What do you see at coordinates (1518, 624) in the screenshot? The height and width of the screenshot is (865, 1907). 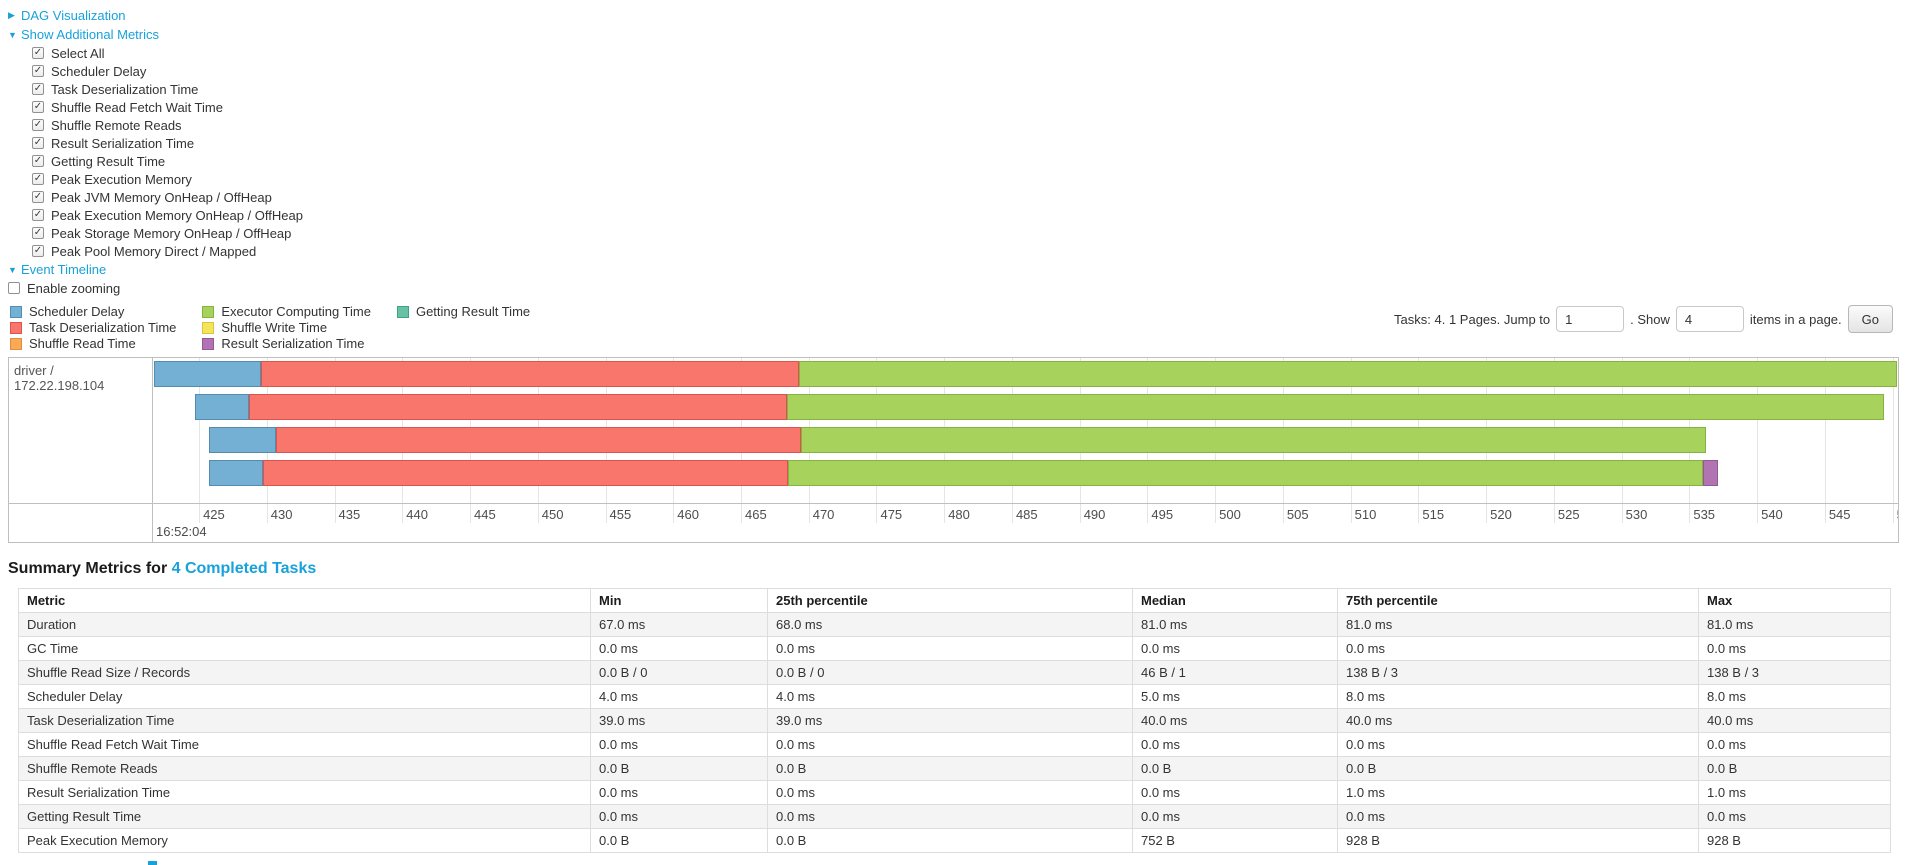 I see `metric-value-cell: 81.0 ms` at bounding box center [1518, 624].